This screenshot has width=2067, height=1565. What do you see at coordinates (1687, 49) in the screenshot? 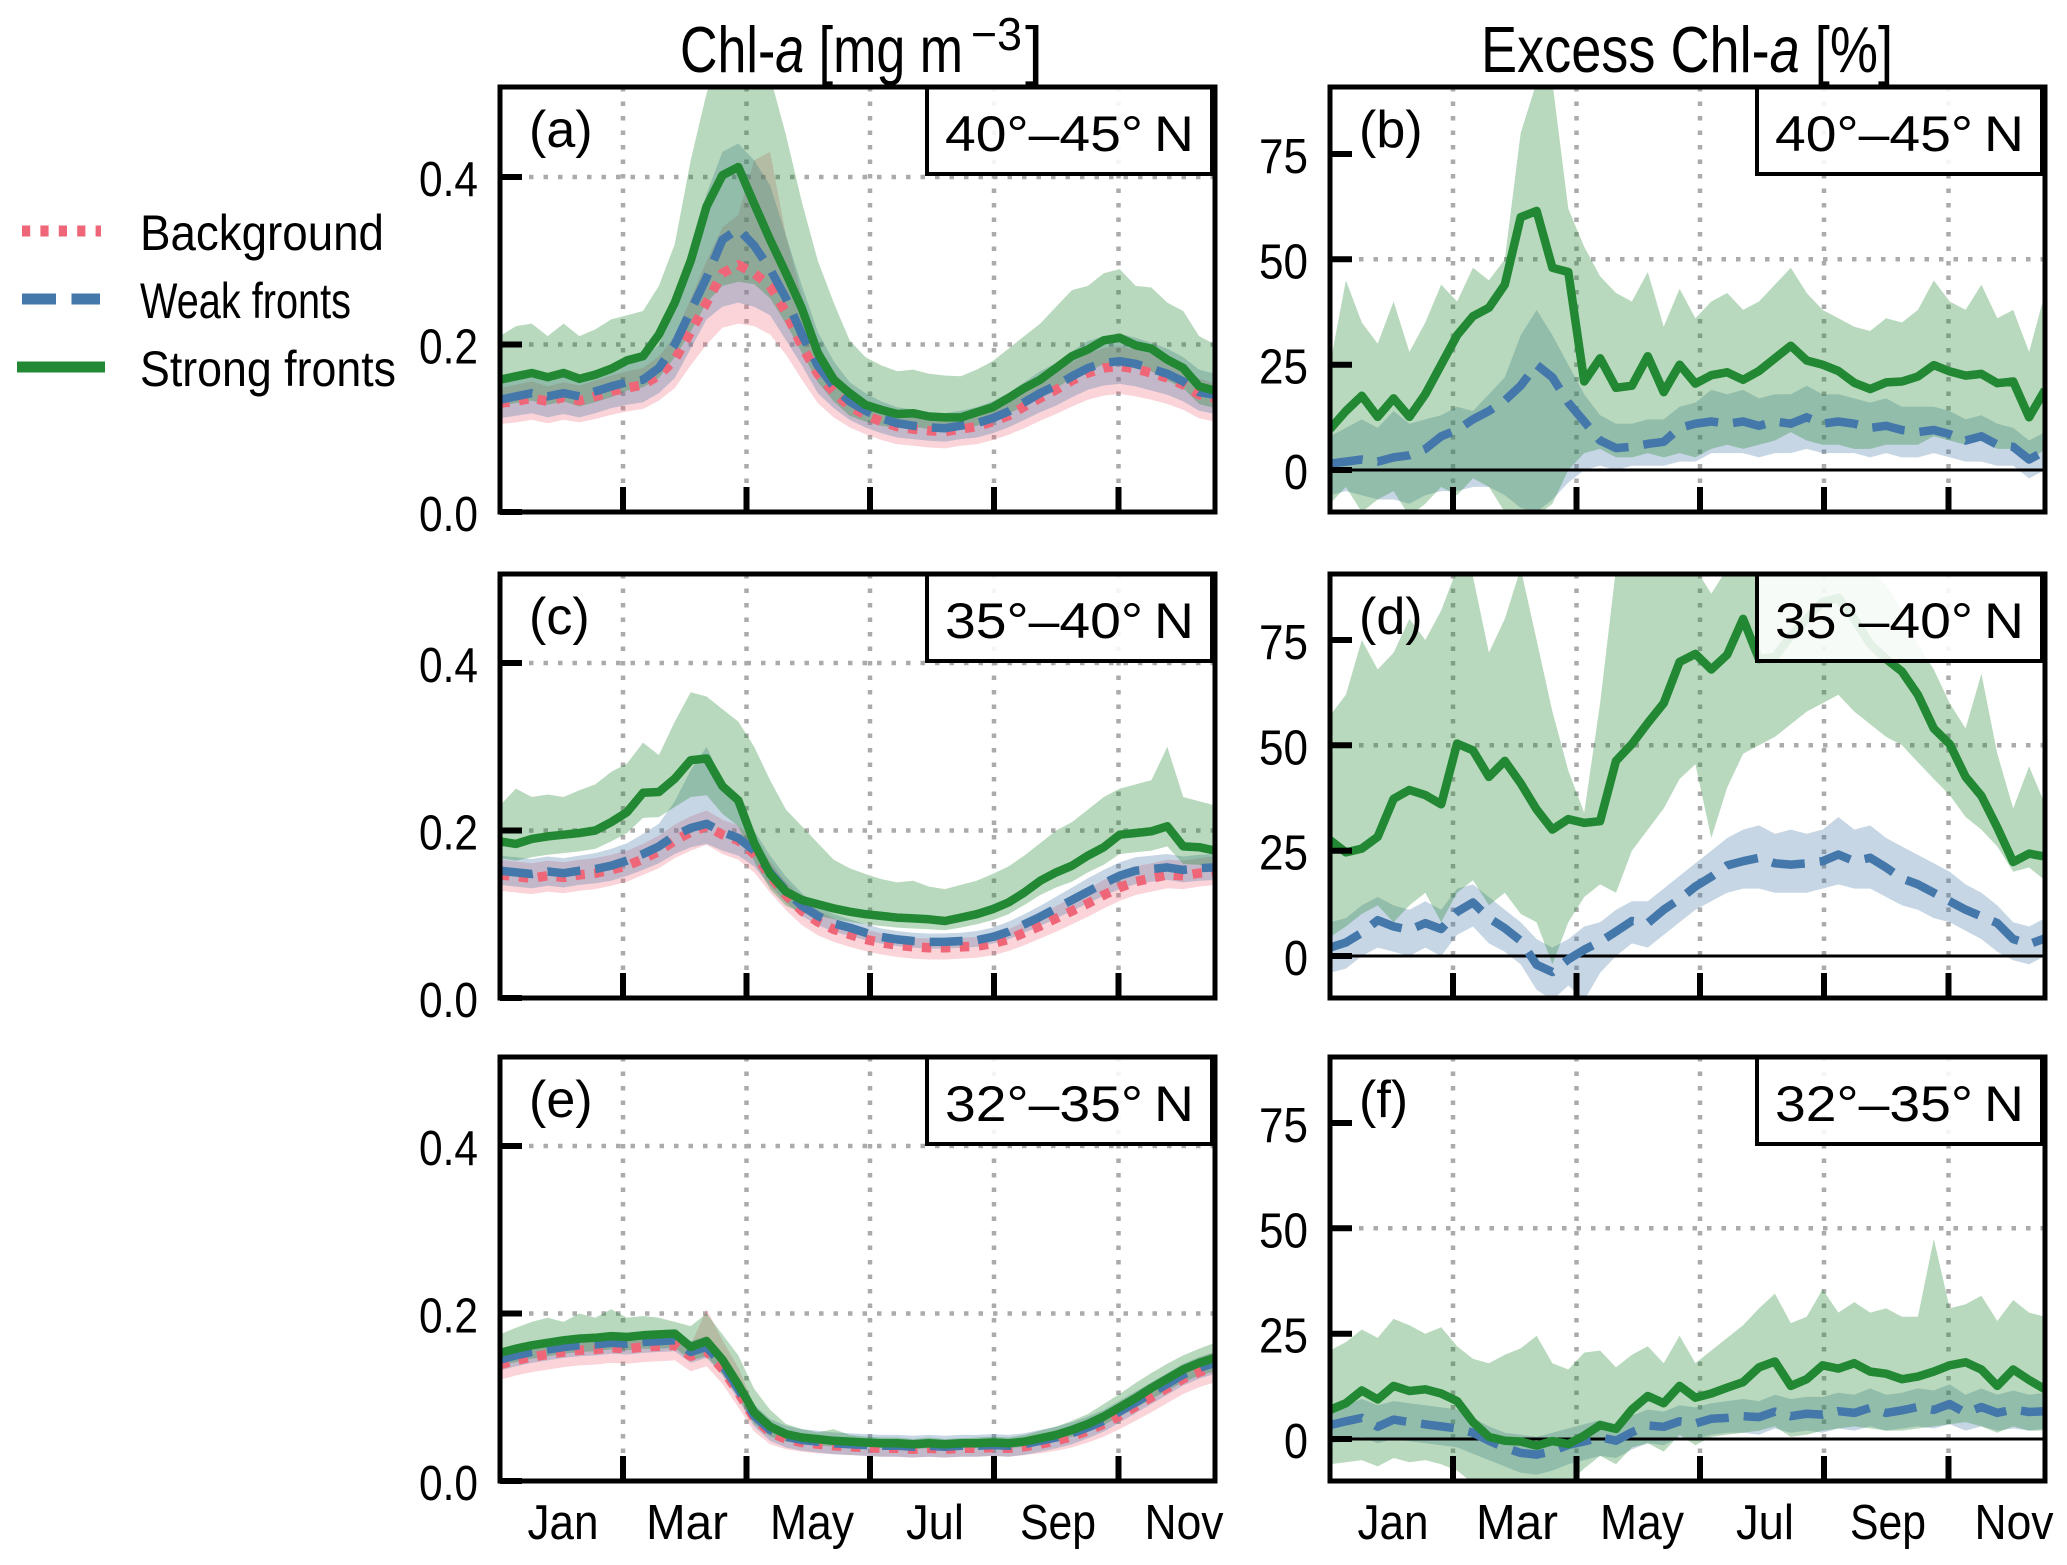
I see `svg-text: Excess Chl-a [%]` at bounding box center [1687, 49].